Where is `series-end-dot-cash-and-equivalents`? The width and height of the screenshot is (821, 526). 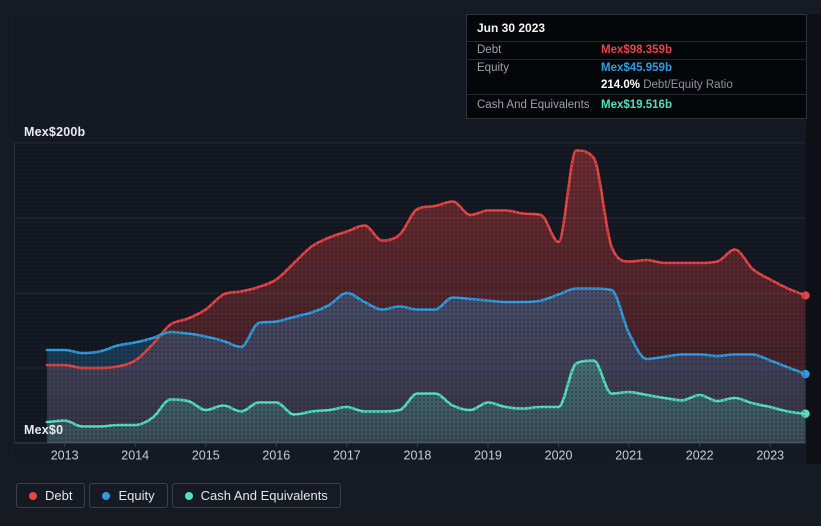 series-end-dot-cash-and-equivalents is located at coordinates (805, 413).